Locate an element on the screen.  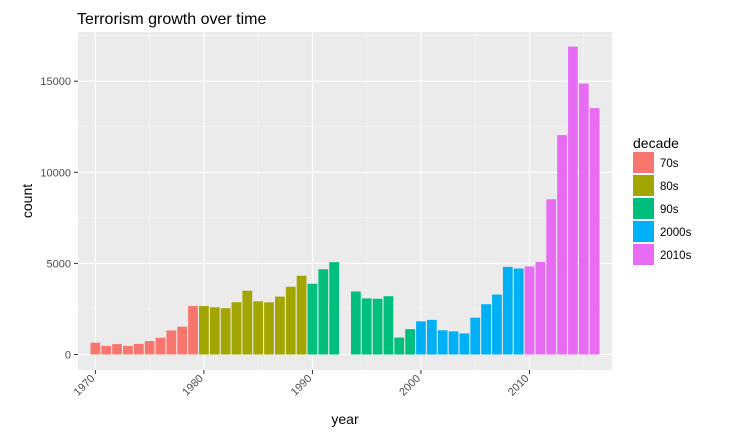
bar-2010 is located at coordinates (529, 310).